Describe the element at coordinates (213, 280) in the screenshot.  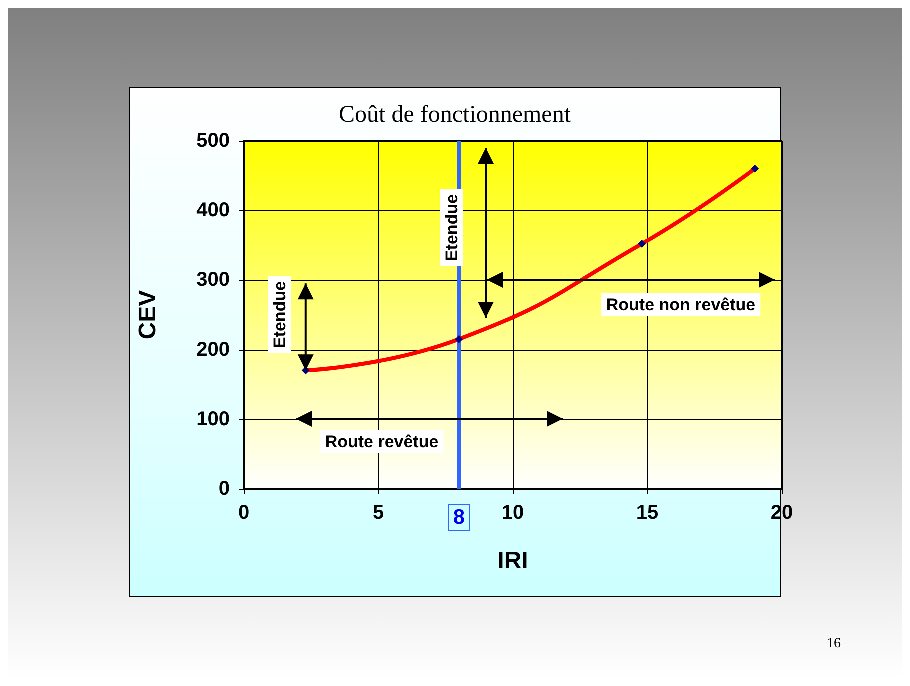
I see `y-tick-label: 300` at that location.